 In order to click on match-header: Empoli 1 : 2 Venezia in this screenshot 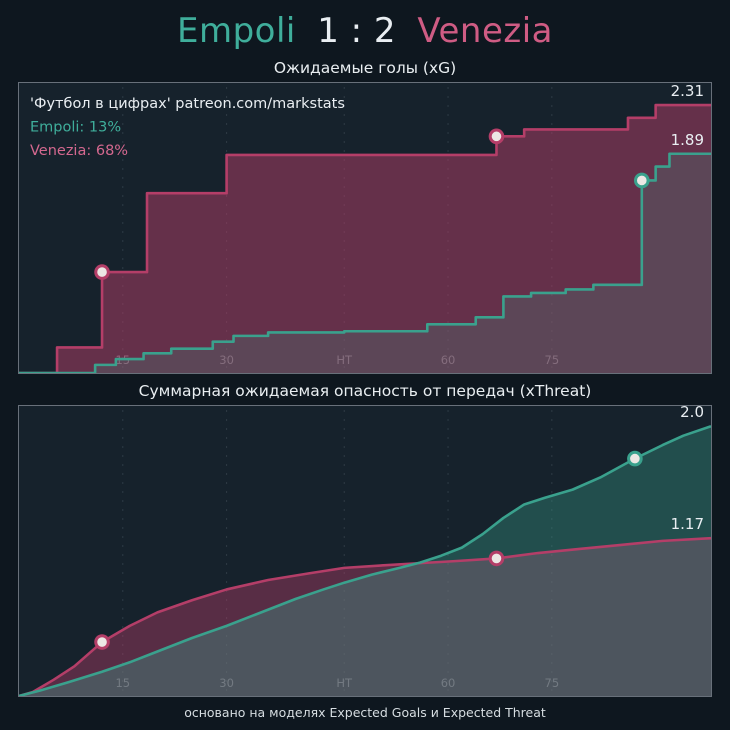, I will do `click(365, 25)`.